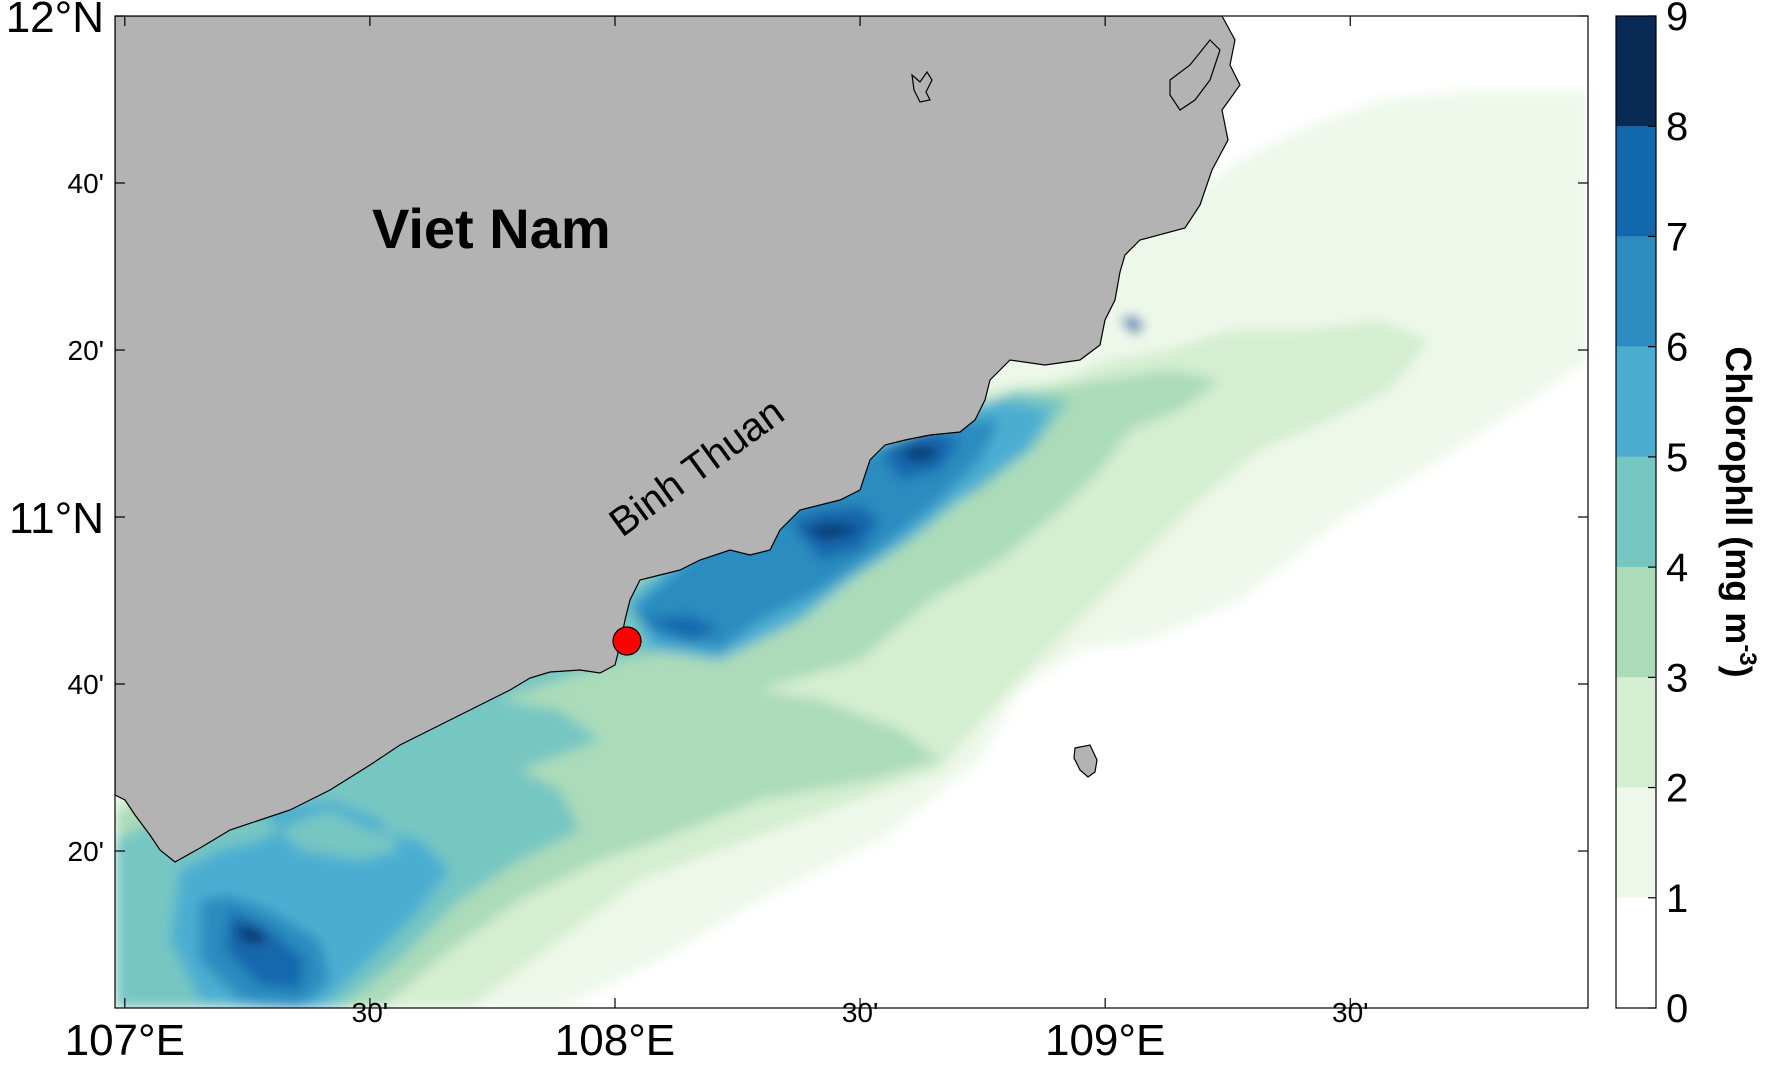  What do you see at coordinates (1085, 761) in the screenshot?
I see `island-phu-quy` at bounding box center [1085, 761].